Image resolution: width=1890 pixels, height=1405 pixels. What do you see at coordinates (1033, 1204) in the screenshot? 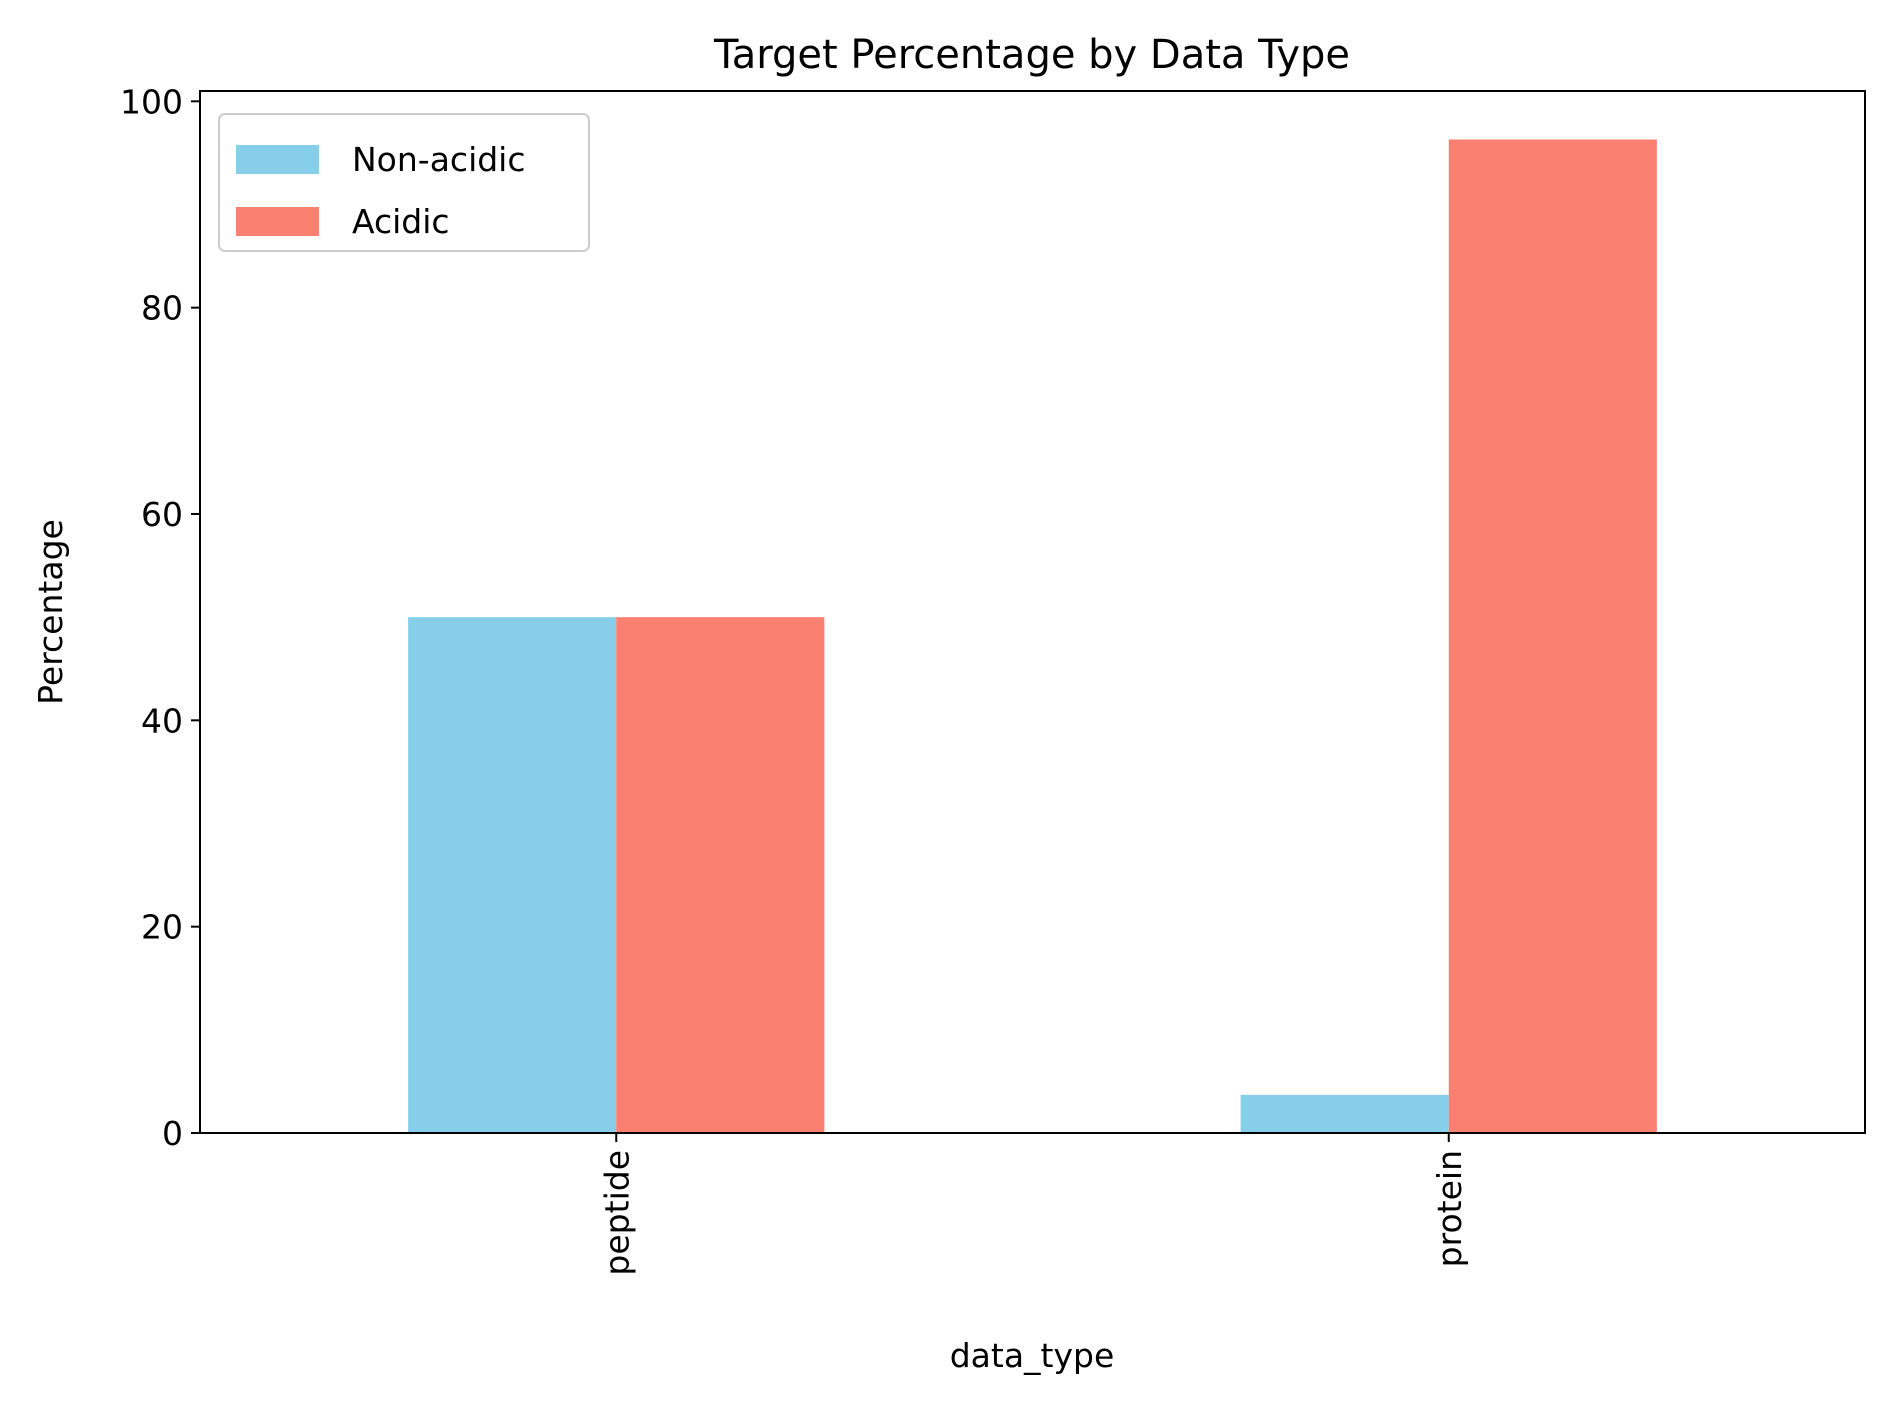
I see `x-axis: peptide protein` at bounding box center [1033, 1204].